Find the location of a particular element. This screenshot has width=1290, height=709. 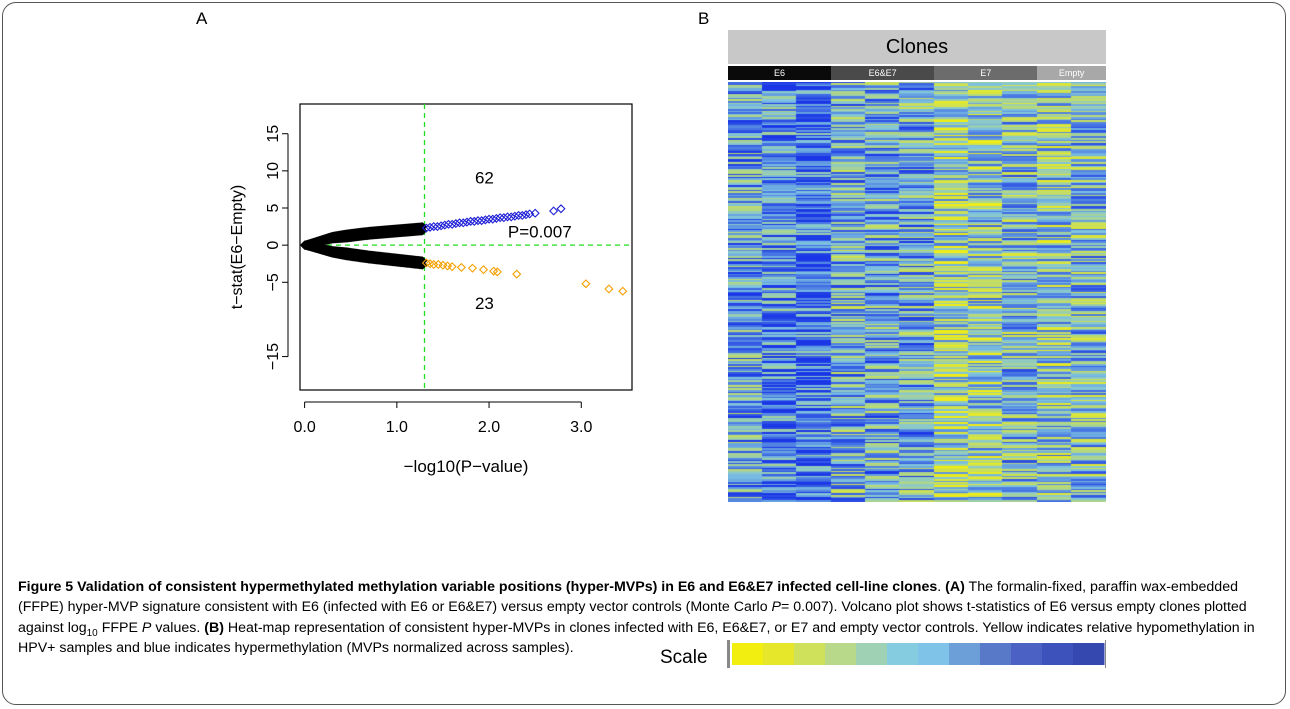

scale-label: Scale is located at coordinates (684, 657).